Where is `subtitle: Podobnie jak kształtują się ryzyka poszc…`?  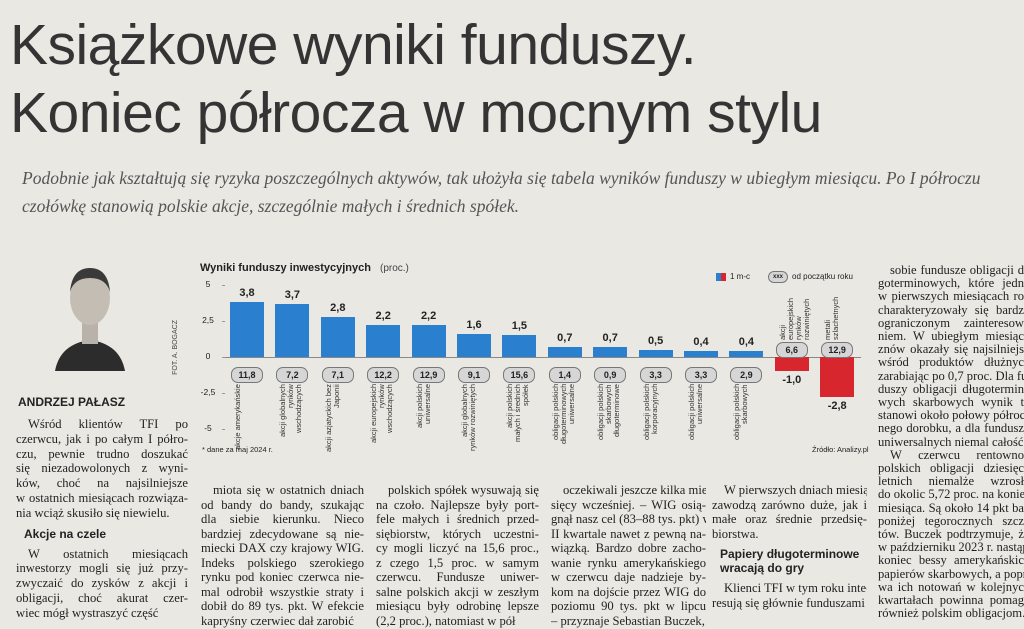 subtitle: Podobnie jak kształtują się ryzyka poszc… is located at coordinates (501, 178).